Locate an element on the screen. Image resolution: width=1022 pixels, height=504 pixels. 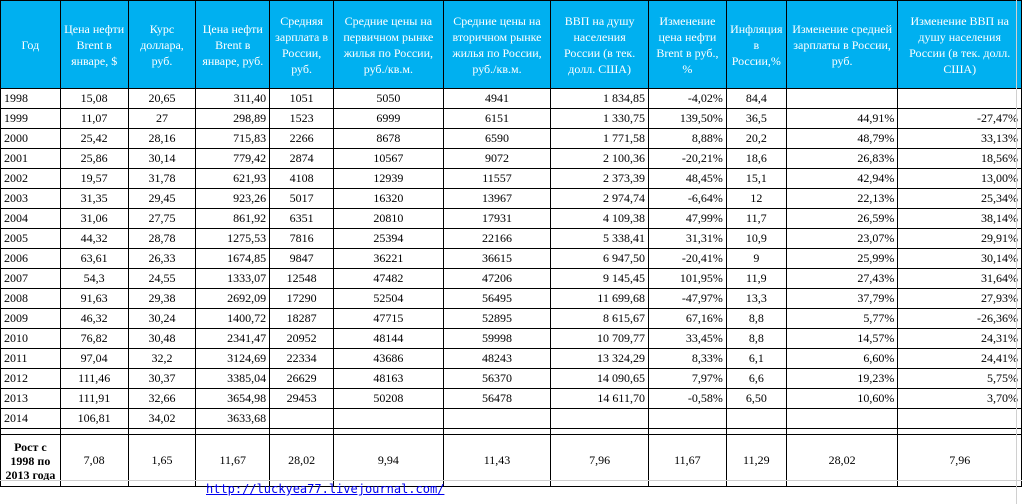
table-cell: 10,60% is located at coordinates (842, 398).